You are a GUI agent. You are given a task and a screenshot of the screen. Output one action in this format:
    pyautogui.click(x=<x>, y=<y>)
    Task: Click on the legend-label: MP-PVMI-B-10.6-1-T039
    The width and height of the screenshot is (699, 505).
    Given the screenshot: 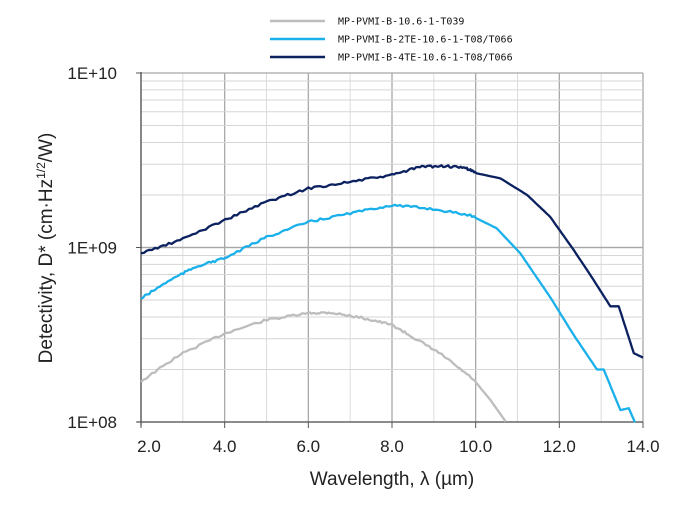 What is the action you would take?
    pyautogui.click(x=401, y=22)
    